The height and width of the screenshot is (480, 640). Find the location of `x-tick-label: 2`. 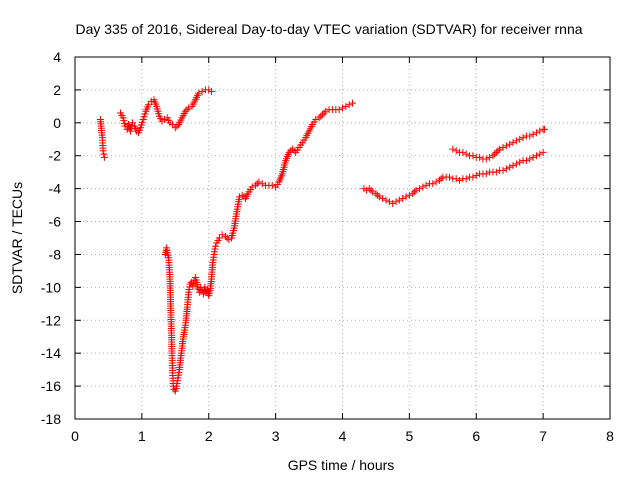

x-tick-label: 2 is located at coordinates (209, 436).